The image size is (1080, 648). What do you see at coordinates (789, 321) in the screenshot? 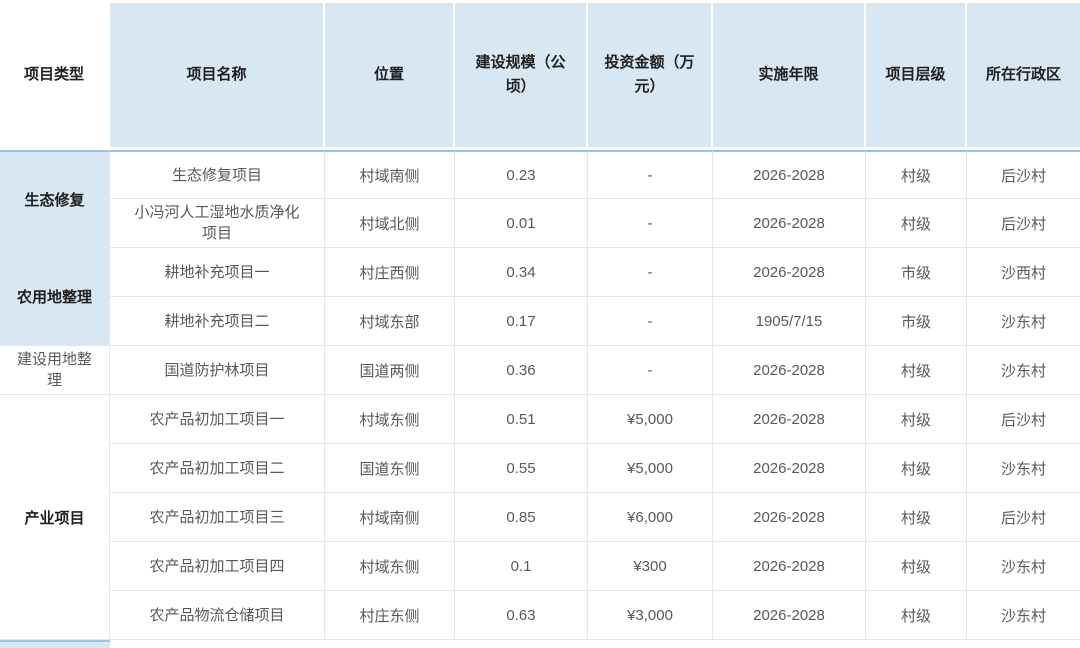
I see `cell-years: 1905/7/15` at bounding box center [789, 321].